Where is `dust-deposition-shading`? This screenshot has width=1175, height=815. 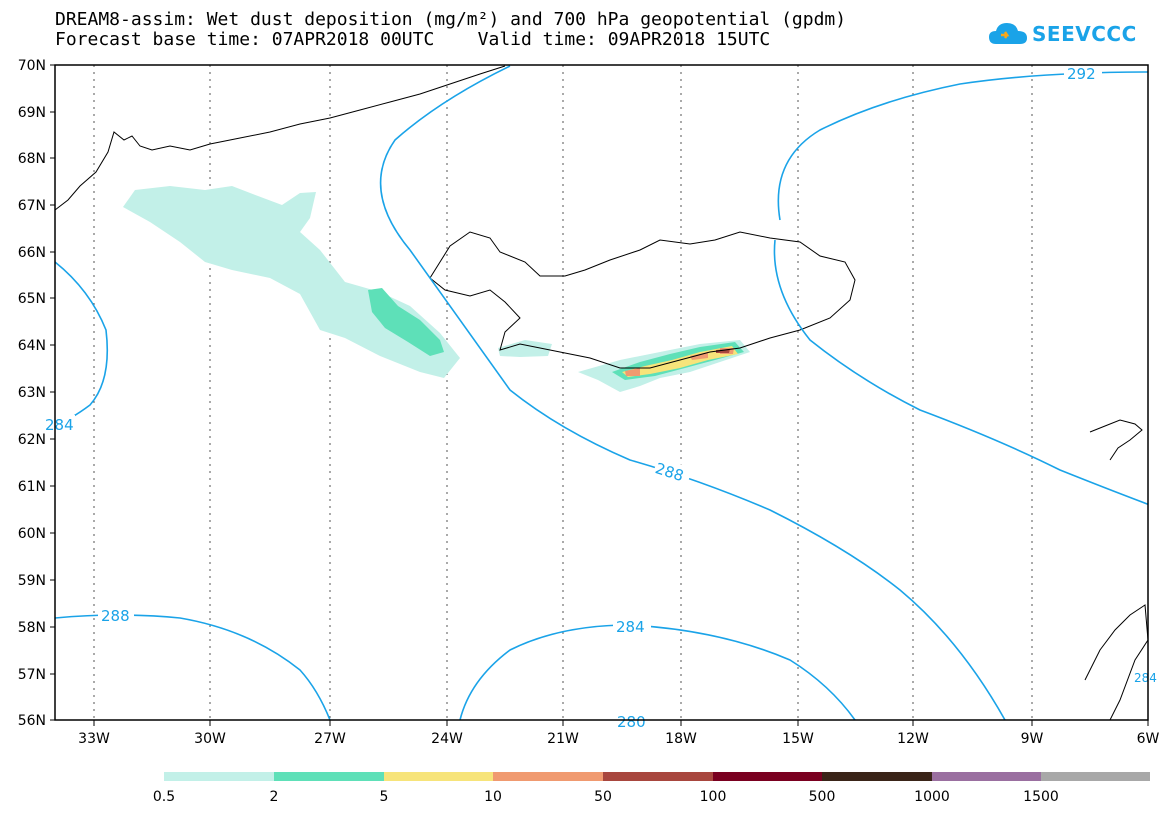
dust-deposition-shading is located at coordinates (436, 289).